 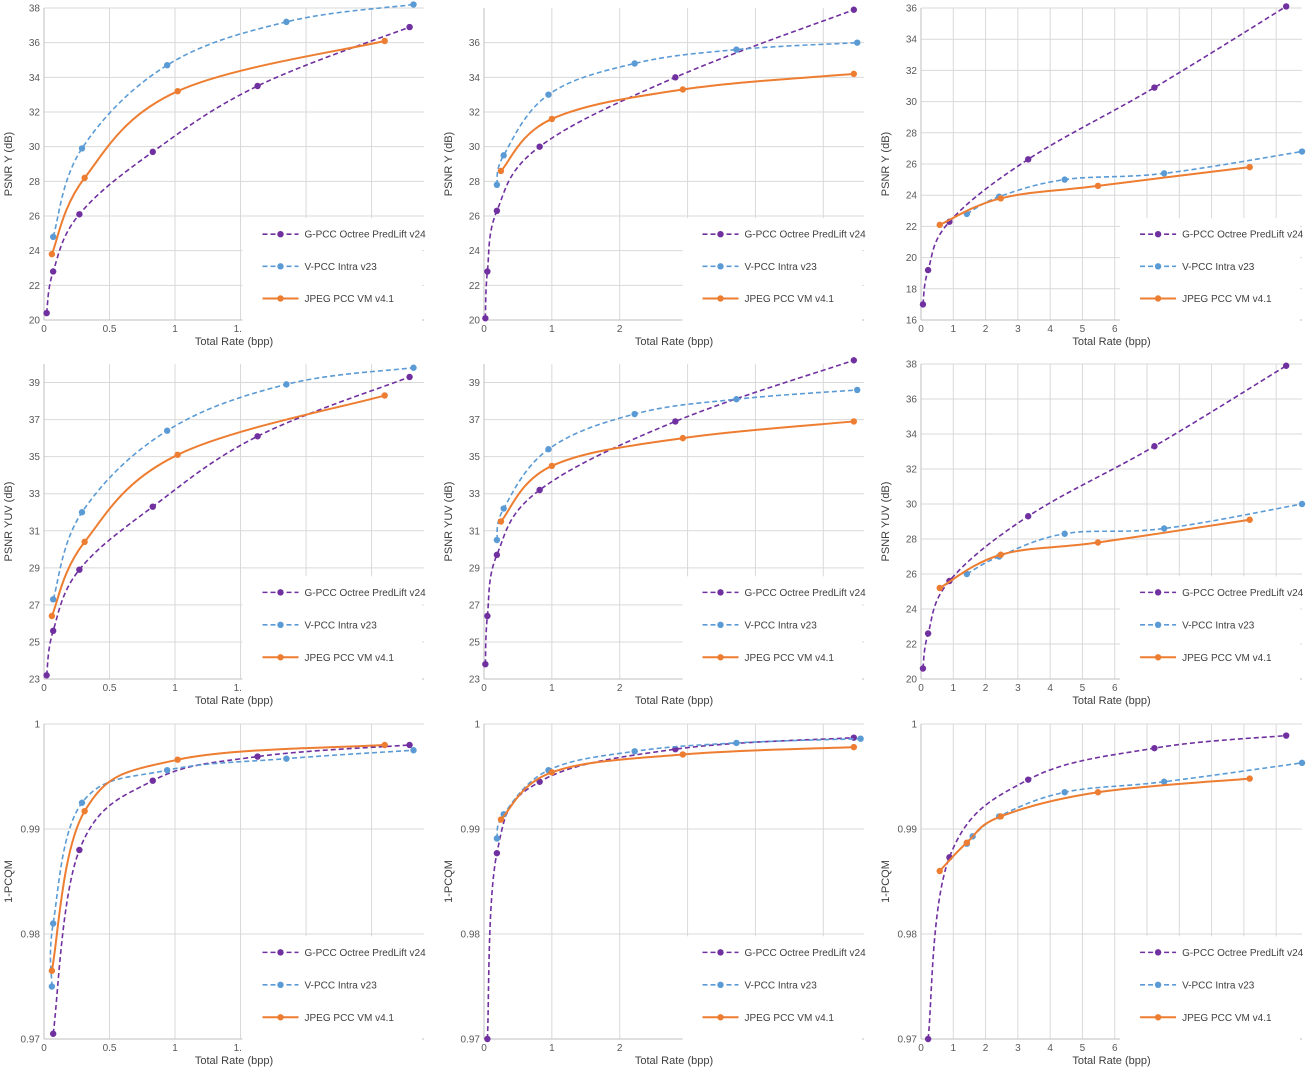 I want to click on y-tick-label: 28, so click(x=912, y=133).